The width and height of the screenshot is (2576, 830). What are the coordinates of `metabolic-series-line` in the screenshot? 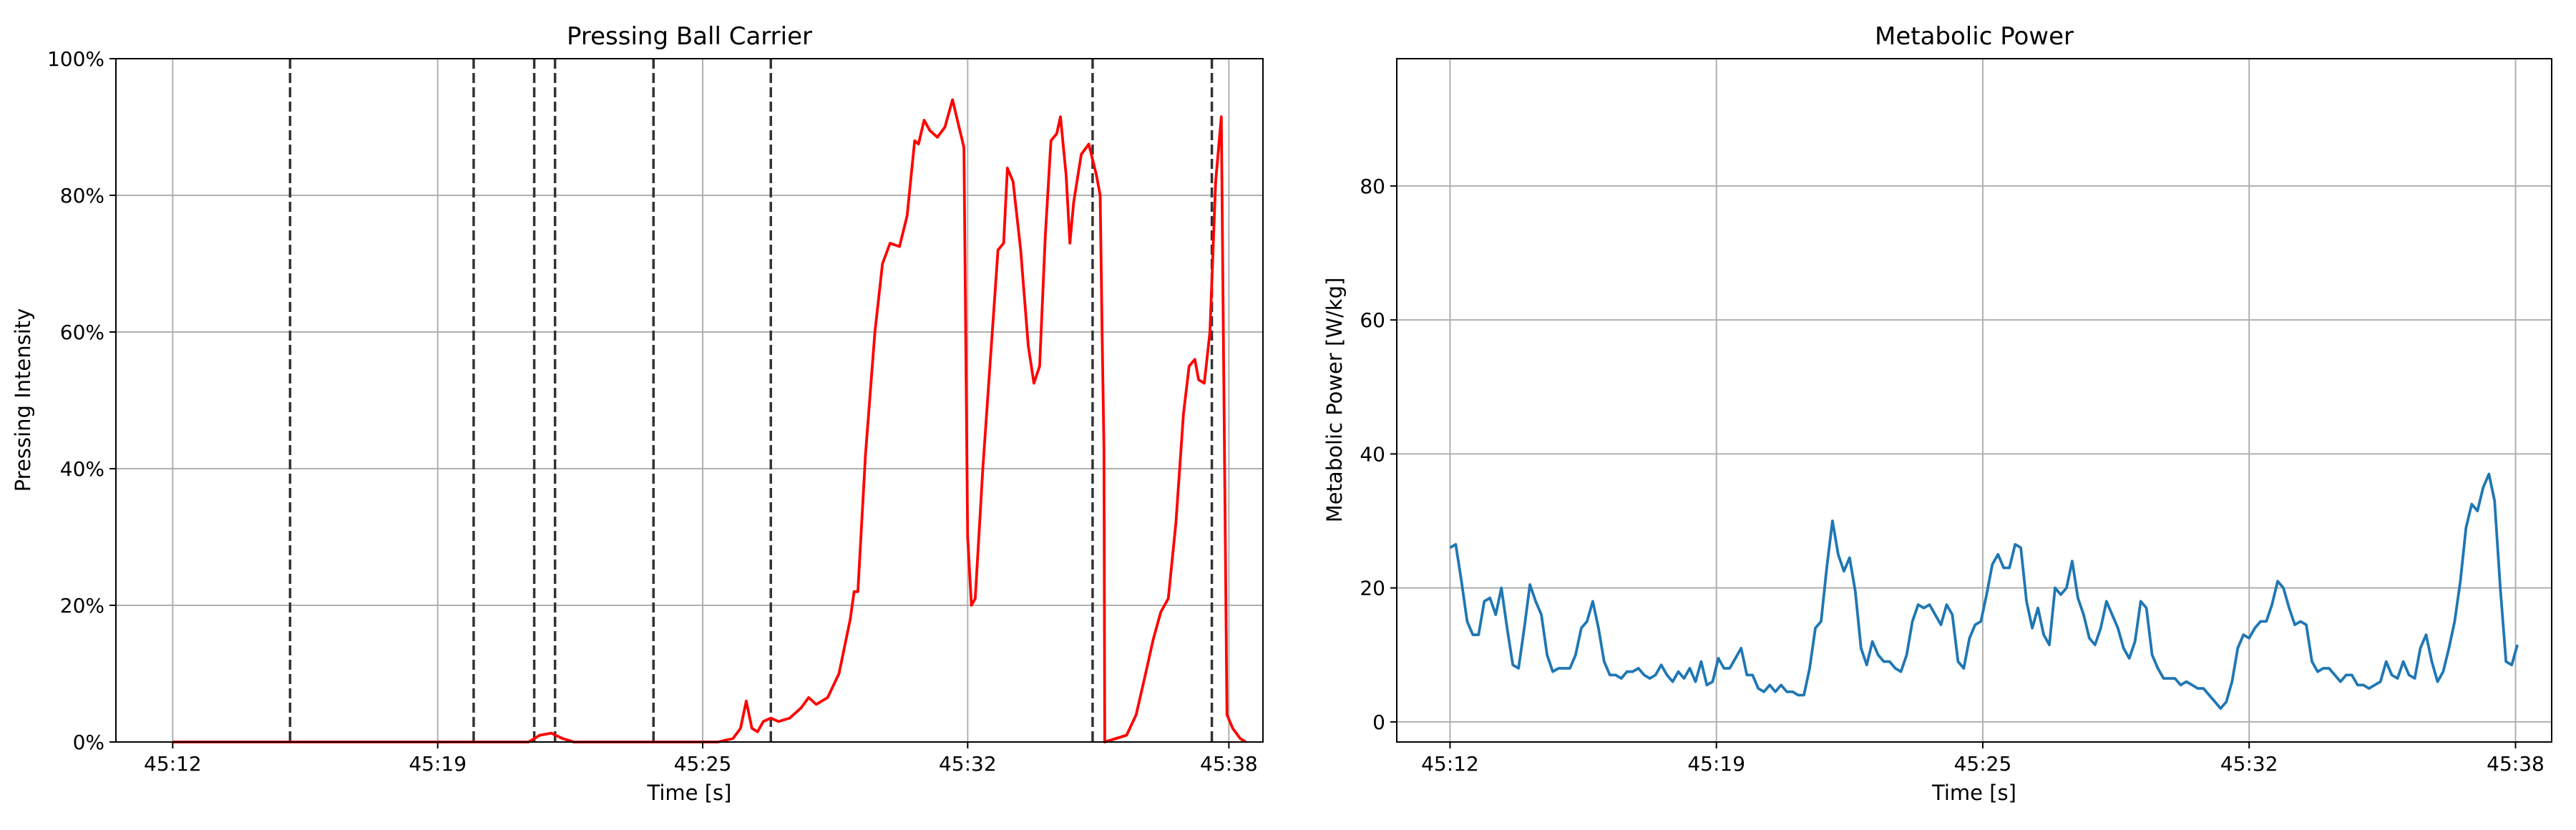 It's located at (1984, 592).